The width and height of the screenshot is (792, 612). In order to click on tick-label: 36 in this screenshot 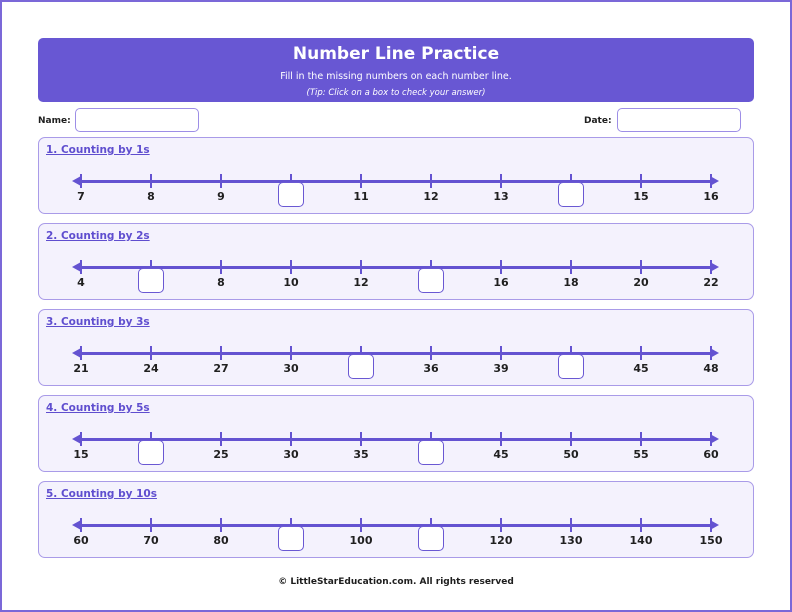, I will do `click(431, 368)`.